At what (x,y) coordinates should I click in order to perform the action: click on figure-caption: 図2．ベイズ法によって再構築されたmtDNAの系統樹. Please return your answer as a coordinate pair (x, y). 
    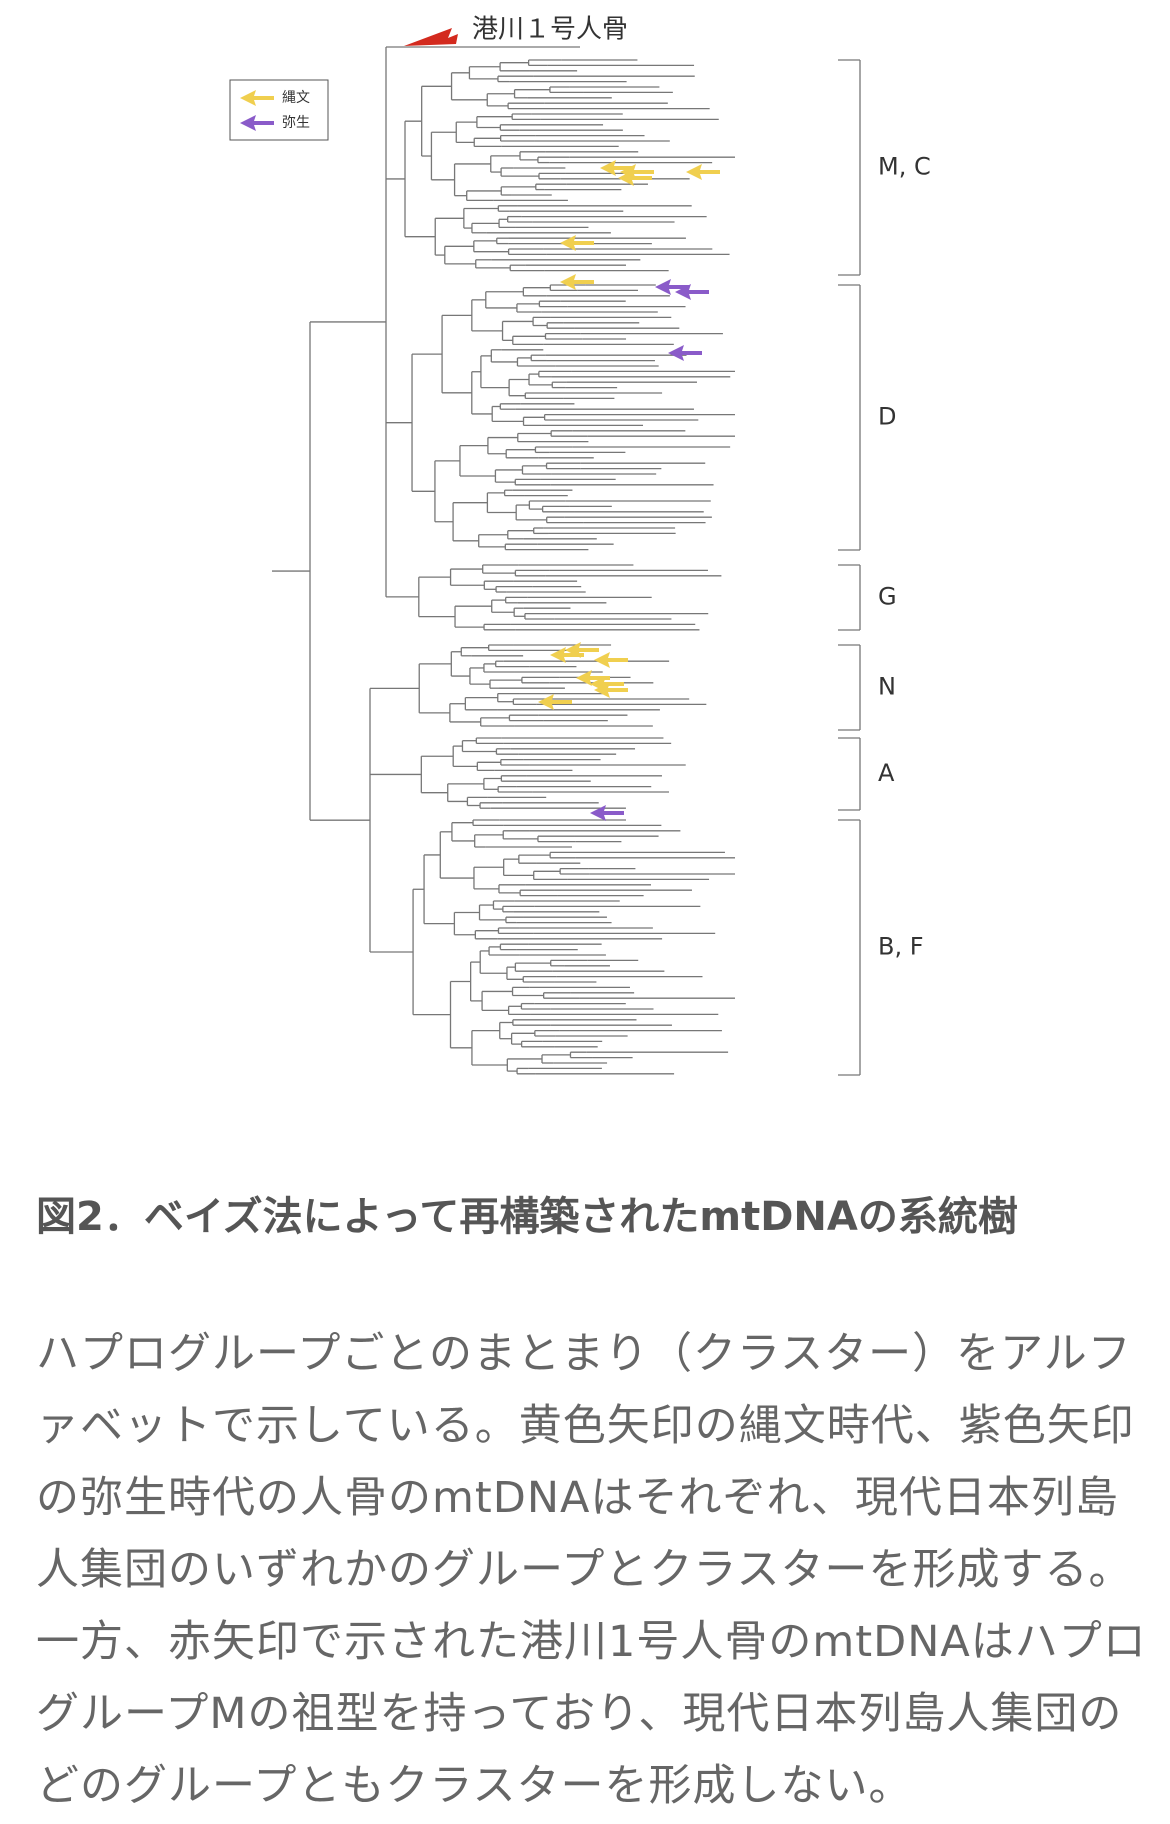
    Looking at the image, I should click on (527, 1217).